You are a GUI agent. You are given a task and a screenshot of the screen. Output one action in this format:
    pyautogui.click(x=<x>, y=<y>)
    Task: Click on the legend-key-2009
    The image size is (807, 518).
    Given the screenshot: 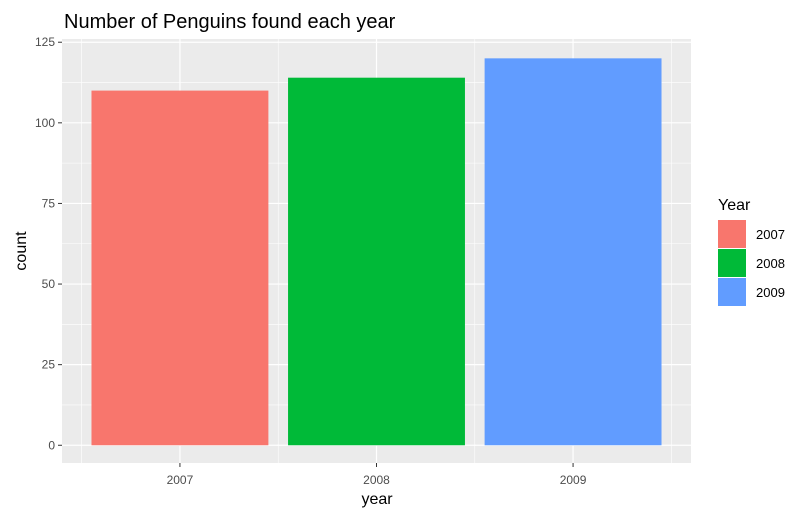 What is the action you would take?
    pyautogui.click(x=732, y=292)
    